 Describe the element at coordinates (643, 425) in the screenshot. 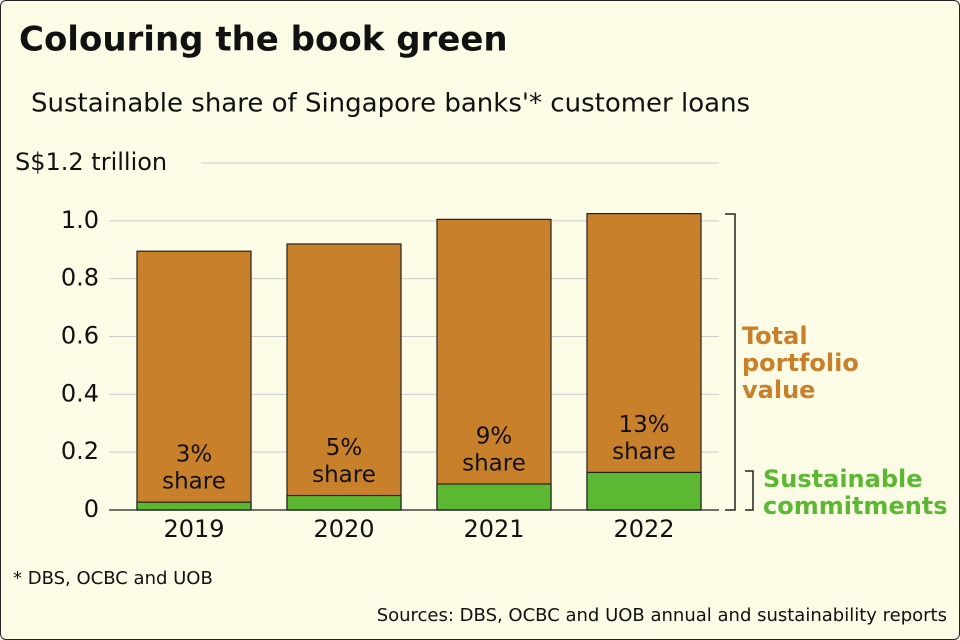

I see `share-label: 13%` at that location.